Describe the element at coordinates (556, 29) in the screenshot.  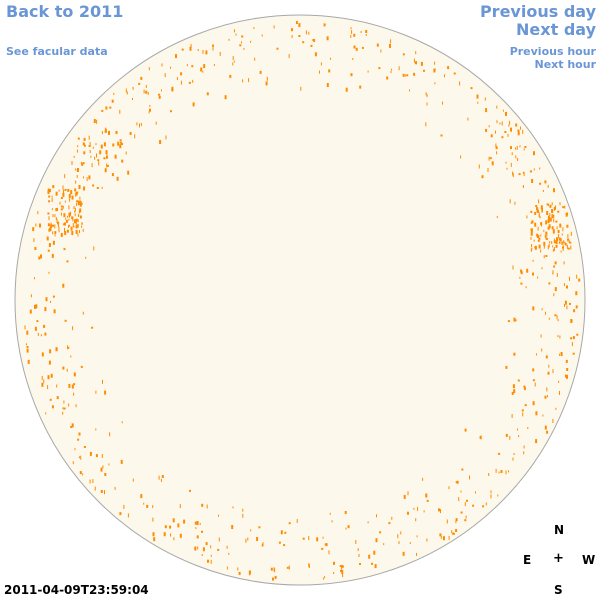
I see `next-day-link: Next day` at that location.